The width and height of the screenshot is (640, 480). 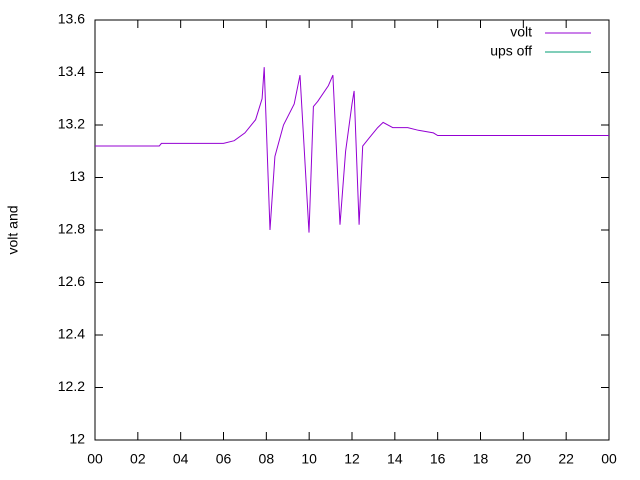 What do you see at coordinates (71, 124) in the screenshot?
I see `y-tick-label: 13.2` at bounding box center [71, 124].